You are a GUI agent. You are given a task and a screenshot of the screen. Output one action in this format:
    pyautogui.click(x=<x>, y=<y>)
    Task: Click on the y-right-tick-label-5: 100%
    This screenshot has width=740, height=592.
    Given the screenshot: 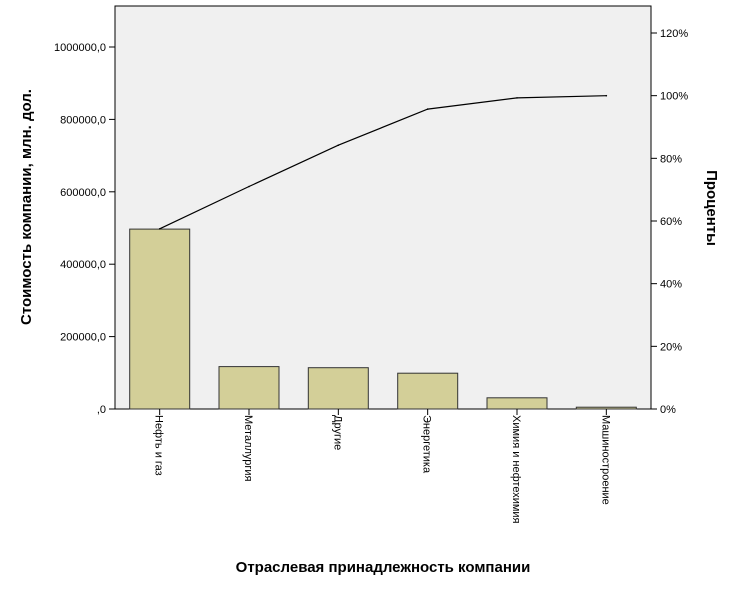 What is the action you would take?
    pyautogui.click(x=674, y=97)
    